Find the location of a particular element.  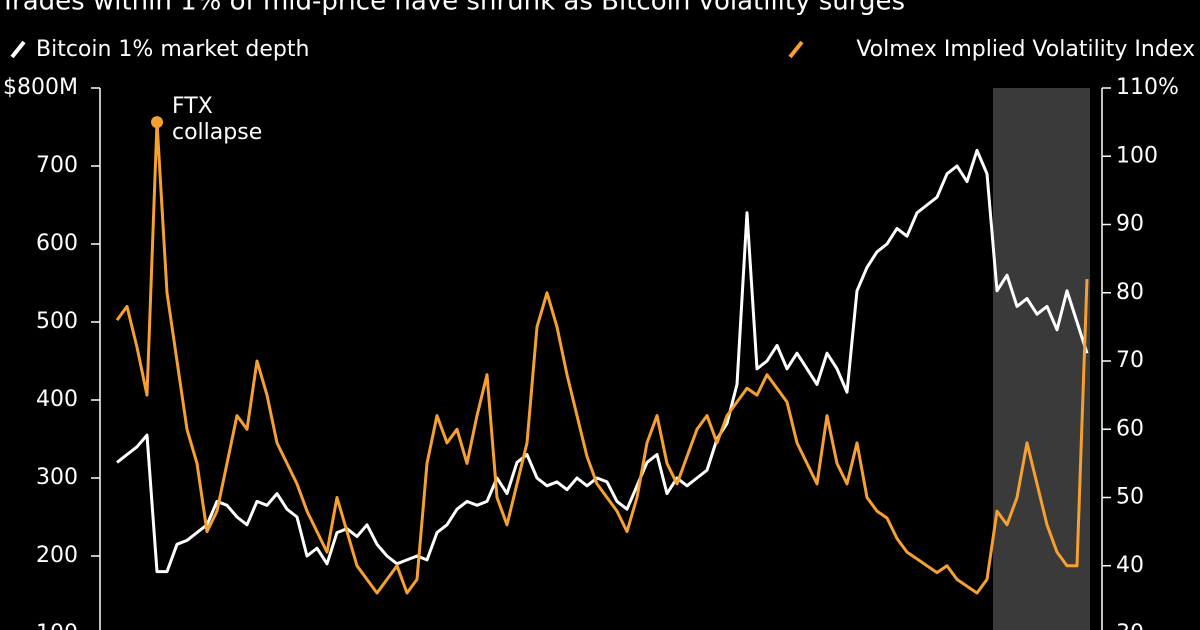

y-tick-label: 400 is located at coordinates (57, 399).